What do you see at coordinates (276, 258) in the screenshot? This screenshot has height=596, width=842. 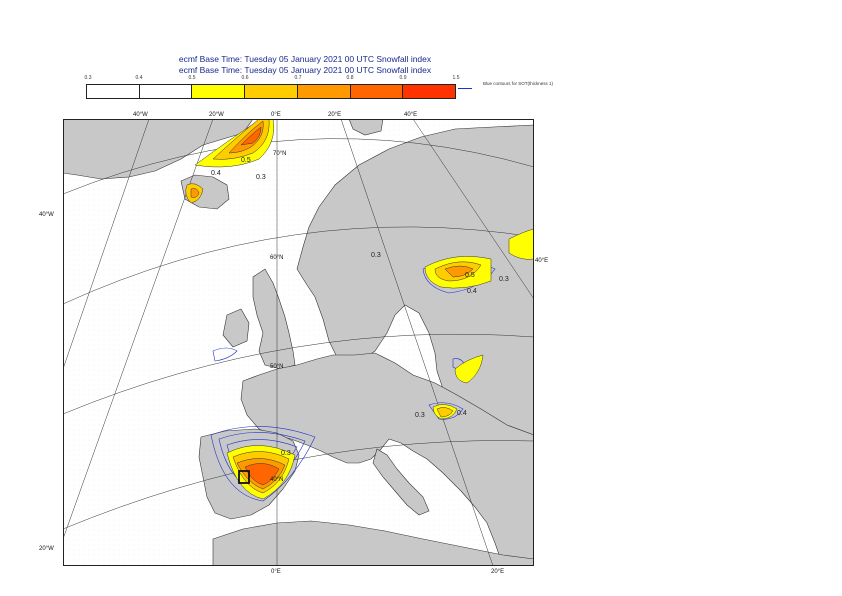 I see `graticule-label: 60°N` at bounding box center [276, 258].